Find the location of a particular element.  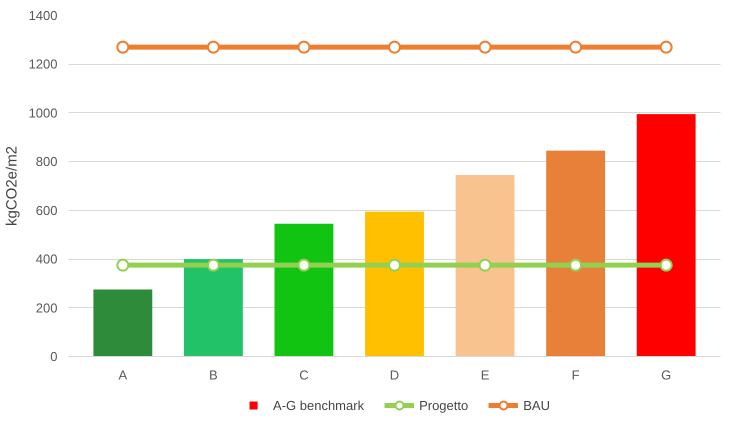

x-tick-label: A is located at coordinates (123, 375).